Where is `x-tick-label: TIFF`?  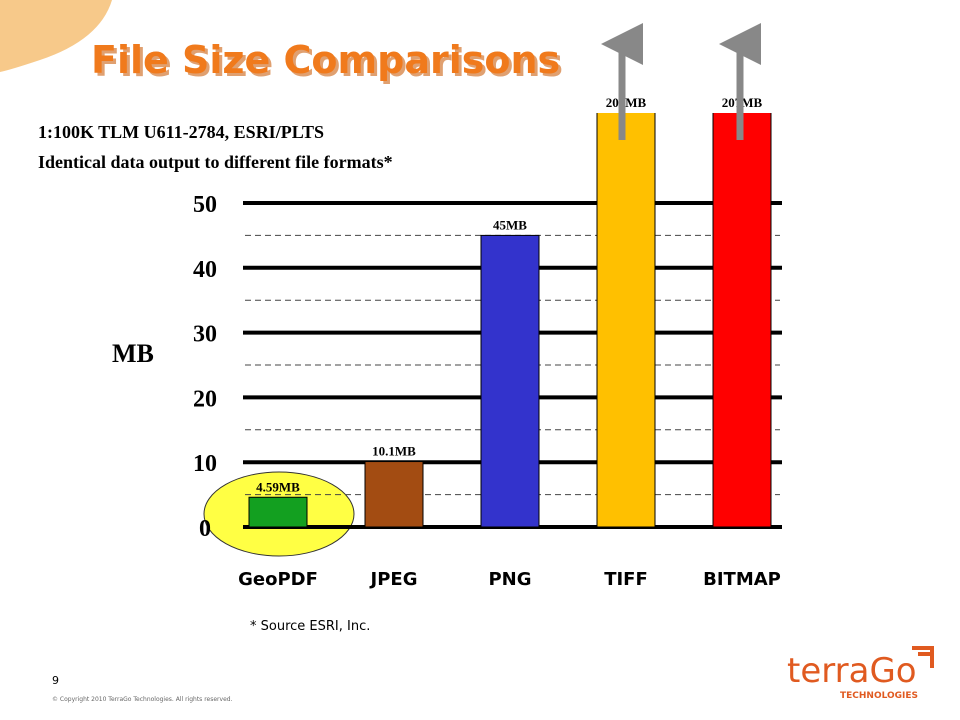 x-tick-label: TIFF is located at coordinates (626, 579).